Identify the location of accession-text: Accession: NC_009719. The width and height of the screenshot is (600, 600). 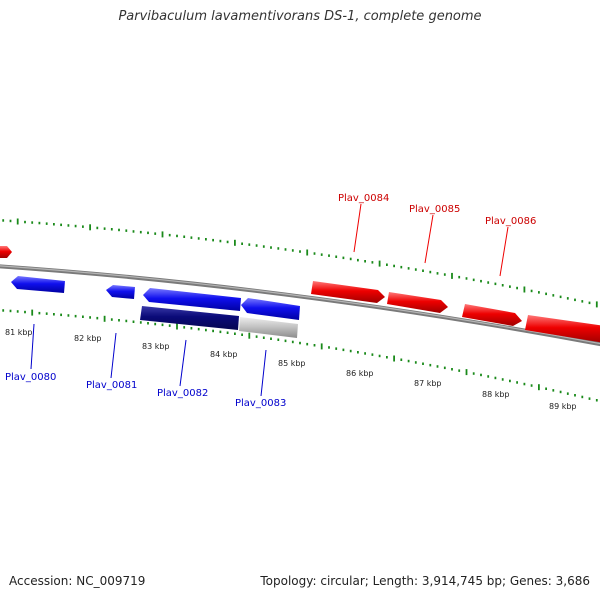
(77, 581).